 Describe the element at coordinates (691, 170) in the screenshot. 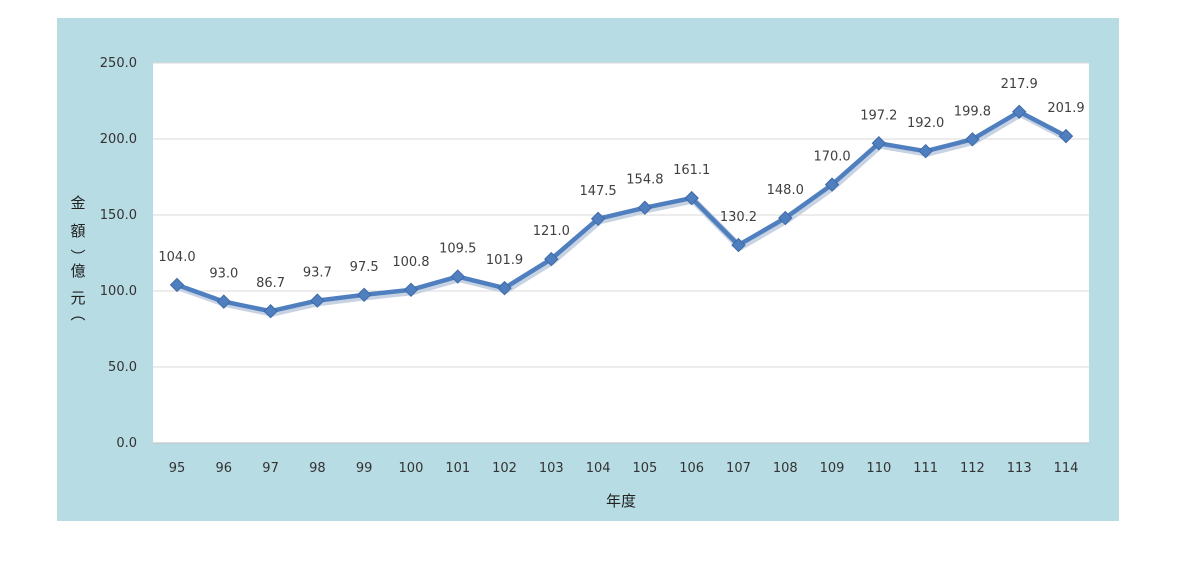

I see `data-label: 161.1` at that location.